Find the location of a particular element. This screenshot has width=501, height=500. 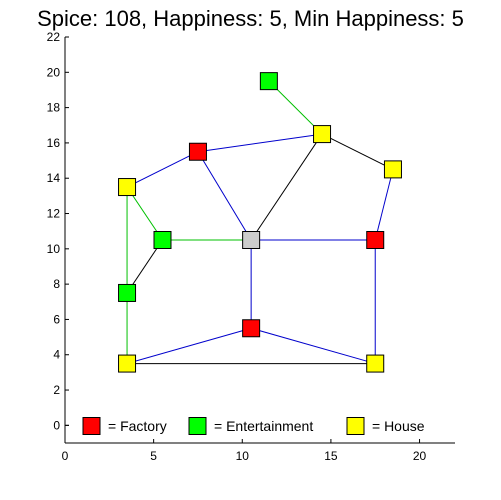

y-tick-label: 18 is located at coordinates (54, 108).